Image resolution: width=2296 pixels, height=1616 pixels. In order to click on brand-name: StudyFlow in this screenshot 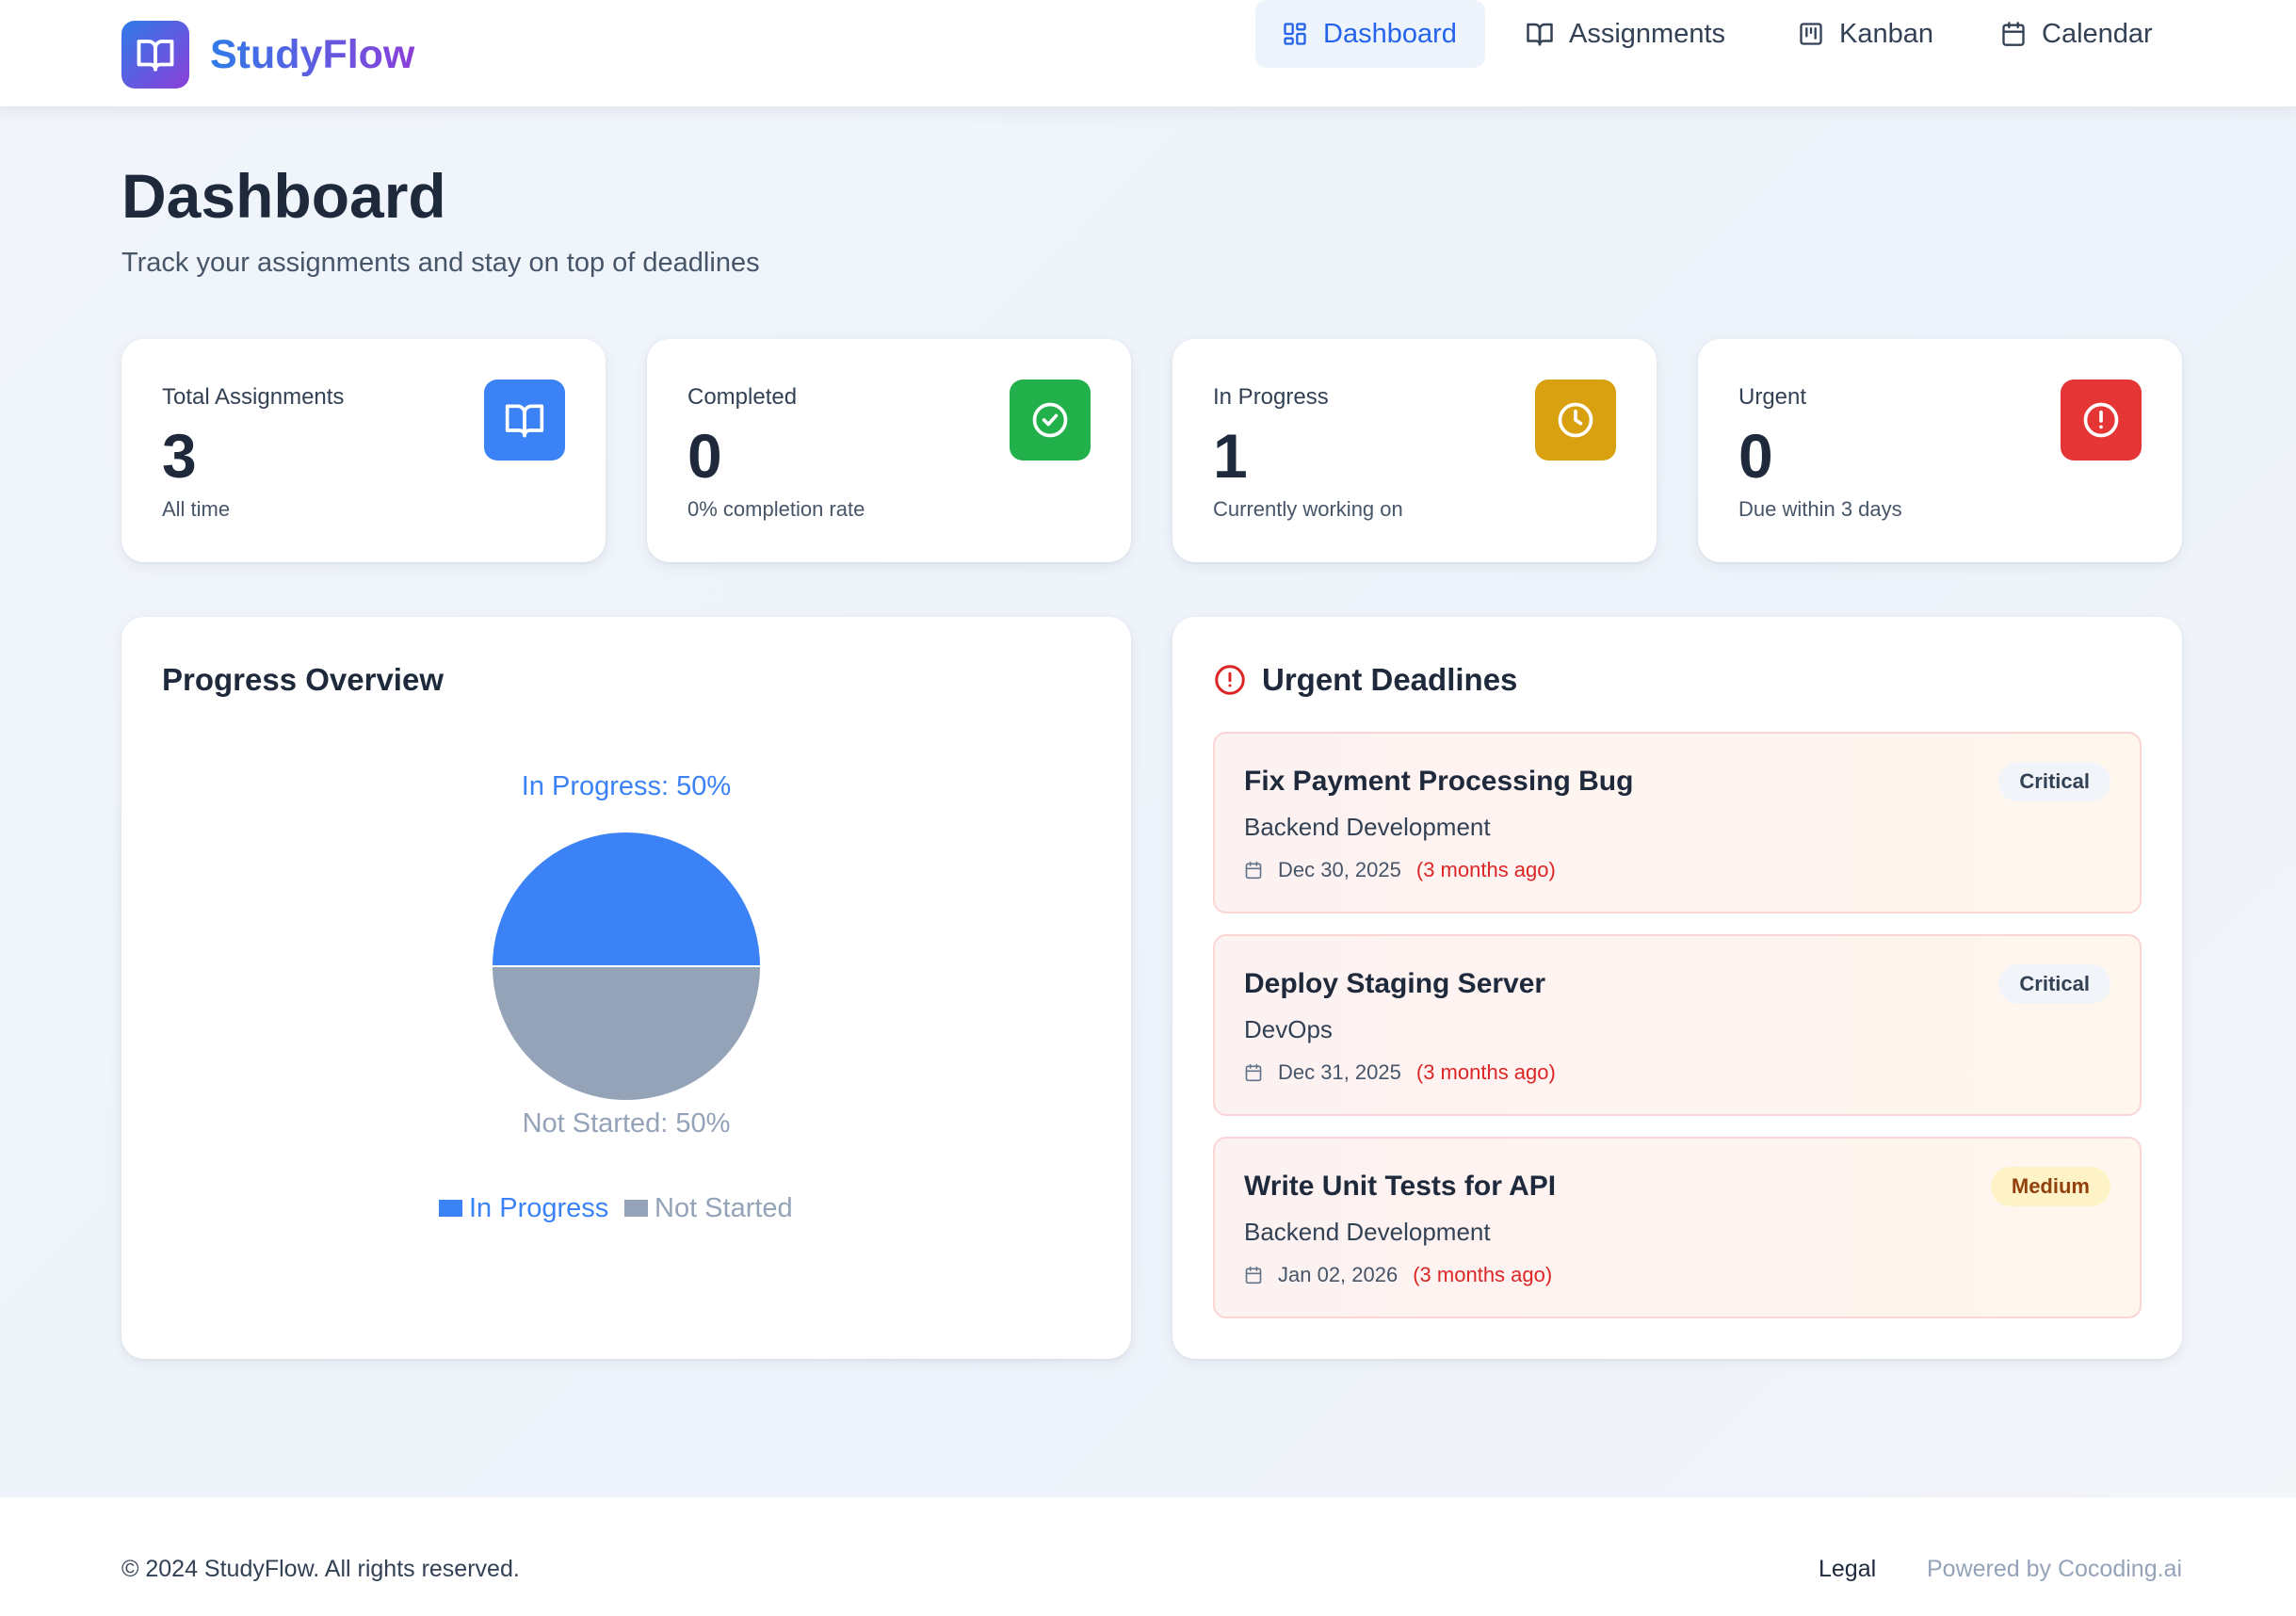, I will do `click(312, 54)`.